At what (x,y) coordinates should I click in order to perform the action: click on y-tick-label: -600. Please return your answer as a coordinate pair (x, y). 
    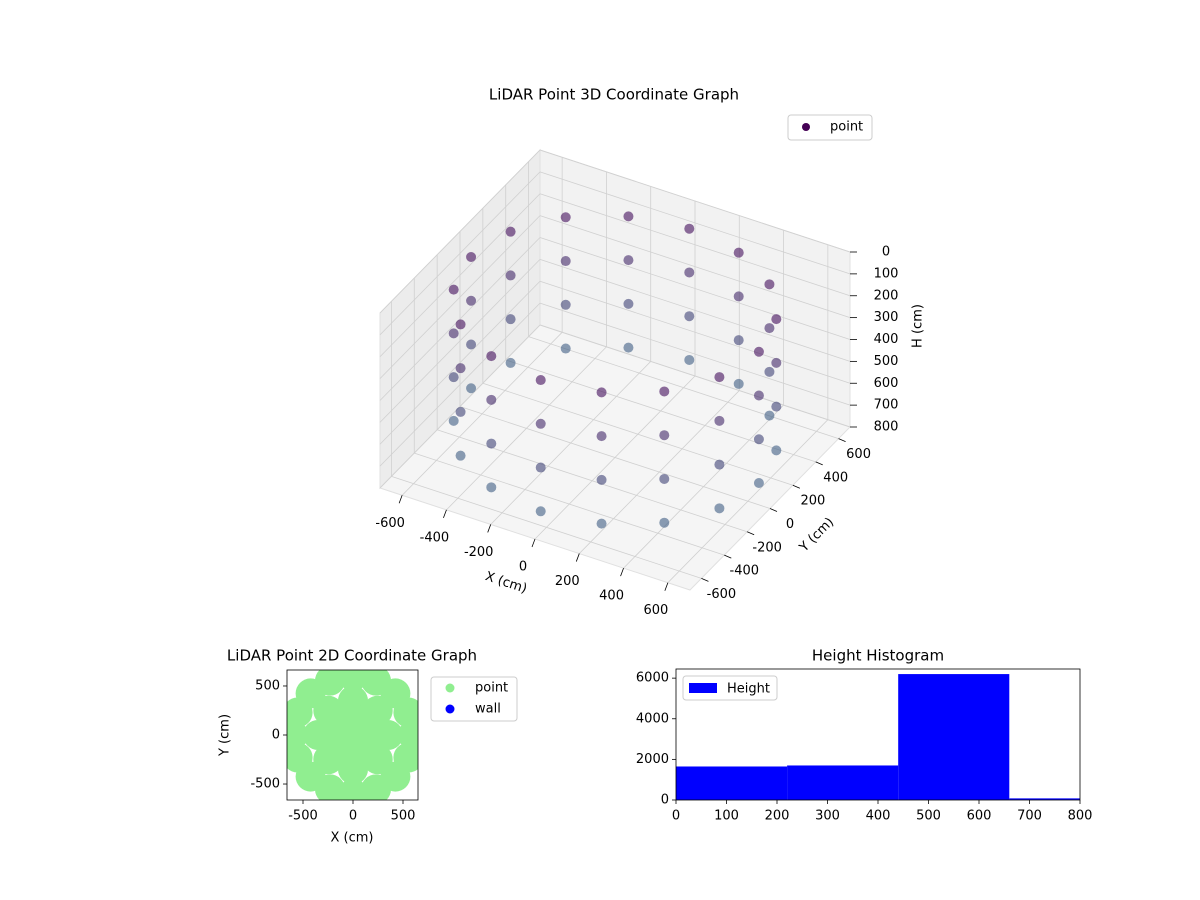
    Looking at the image, I should click on (722, 594).